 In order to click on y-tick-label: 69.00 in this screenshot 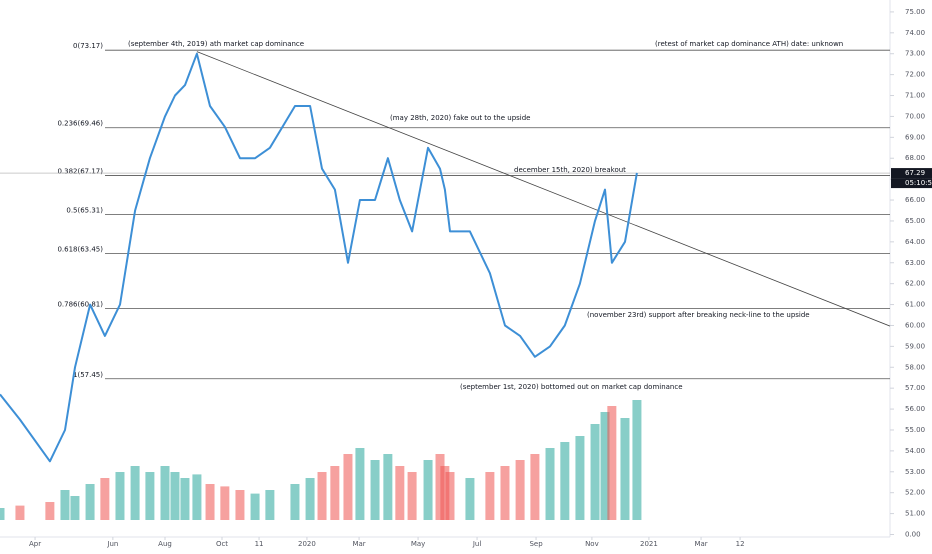, I will do `click(915, 137)`.